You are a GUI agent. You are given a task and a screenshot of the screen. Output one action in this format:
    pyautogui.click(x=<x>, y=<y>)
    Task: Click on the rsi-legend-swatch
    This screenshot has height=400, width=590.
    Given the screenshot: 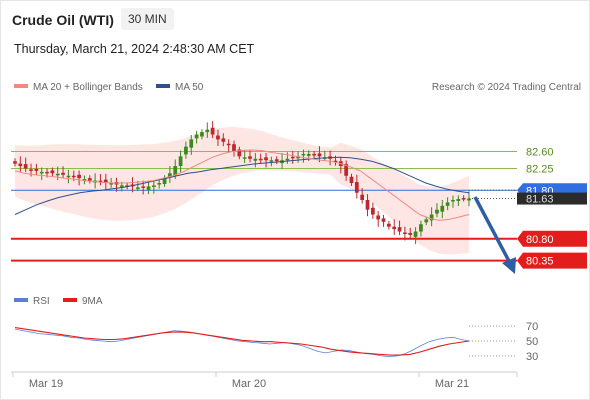 What is the action you would take?
    pyautogui.click(x=21, y=300)
    